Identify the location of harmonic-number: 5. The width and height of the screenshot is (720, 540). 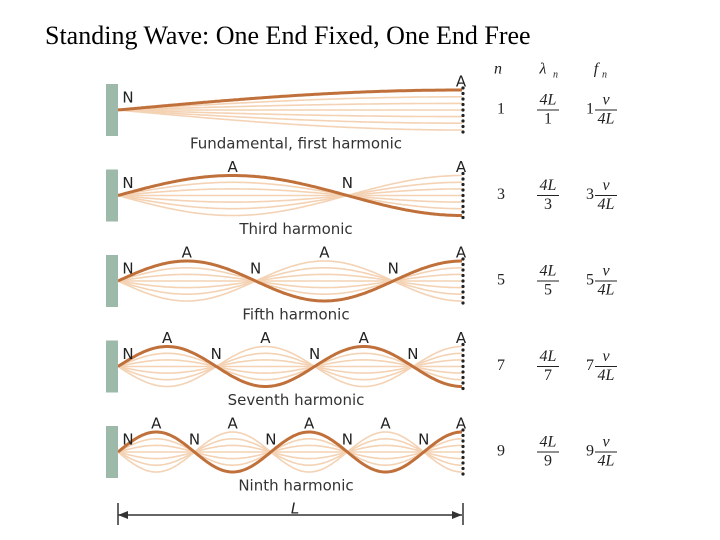
(501, 280).